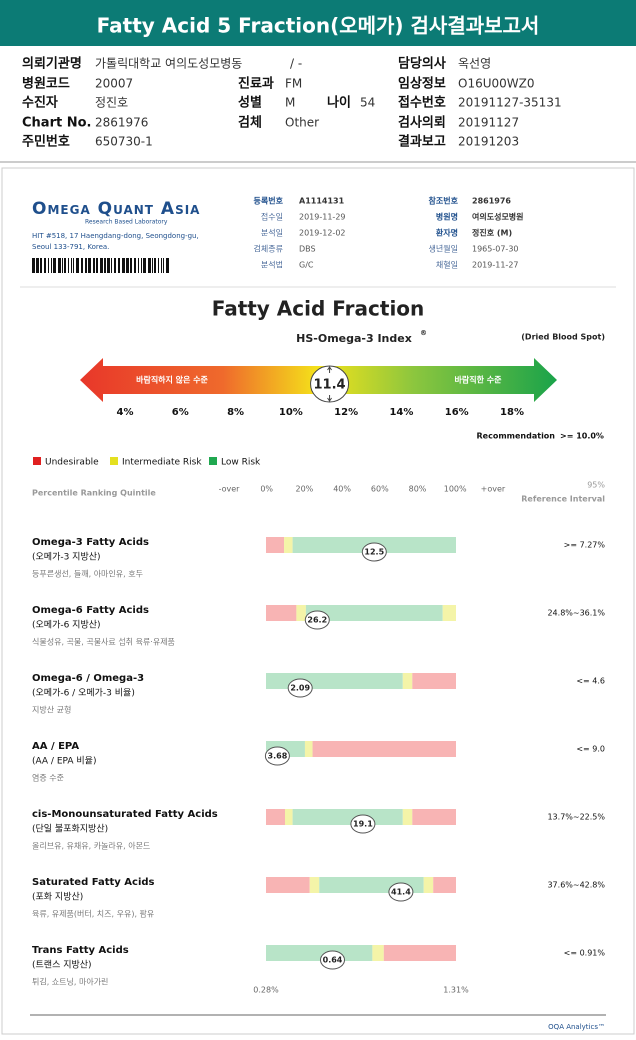  I want to click on info-label: 임상정보, so click(422, 84).